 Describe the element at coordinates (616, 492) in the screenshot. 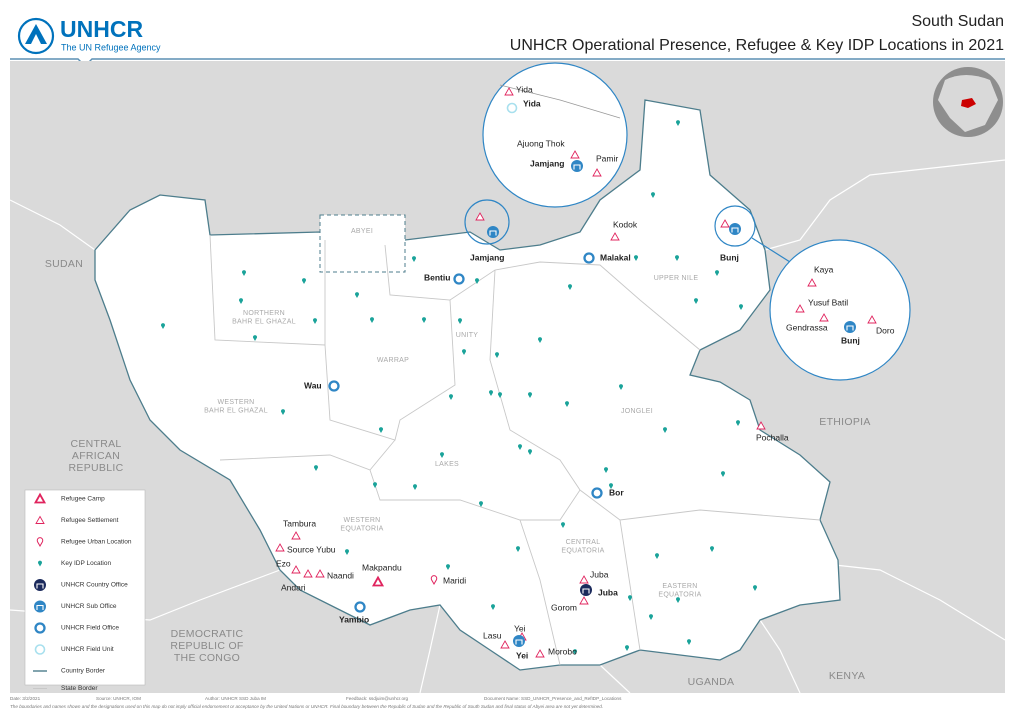

I see `place-label: Bor` at that location.